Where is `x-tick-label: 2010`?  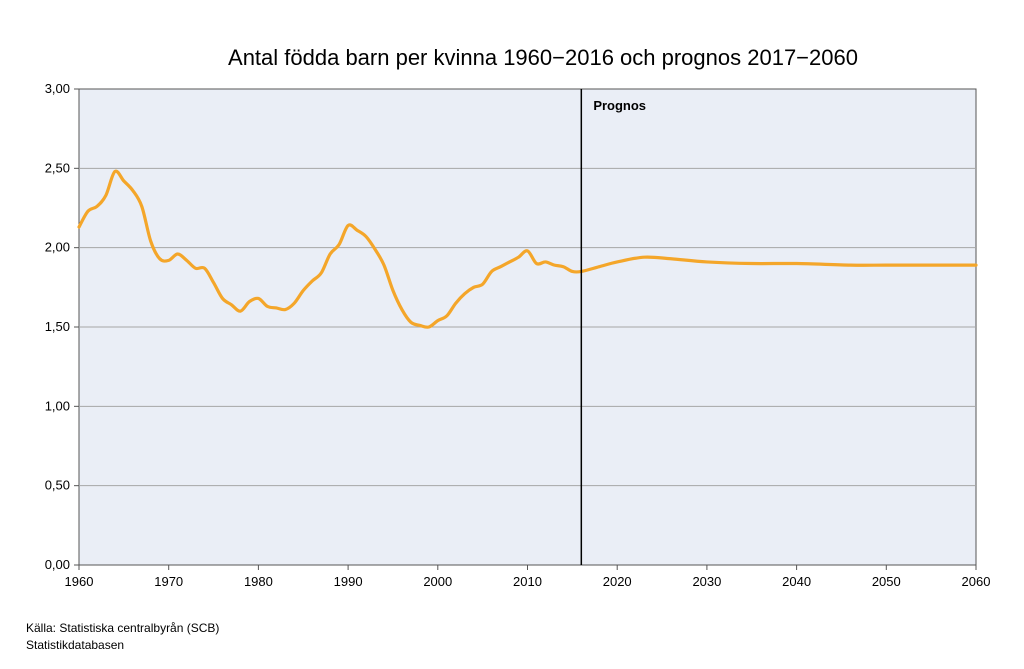 x-tick-label: 2010 is located at coordinates (527, 581).